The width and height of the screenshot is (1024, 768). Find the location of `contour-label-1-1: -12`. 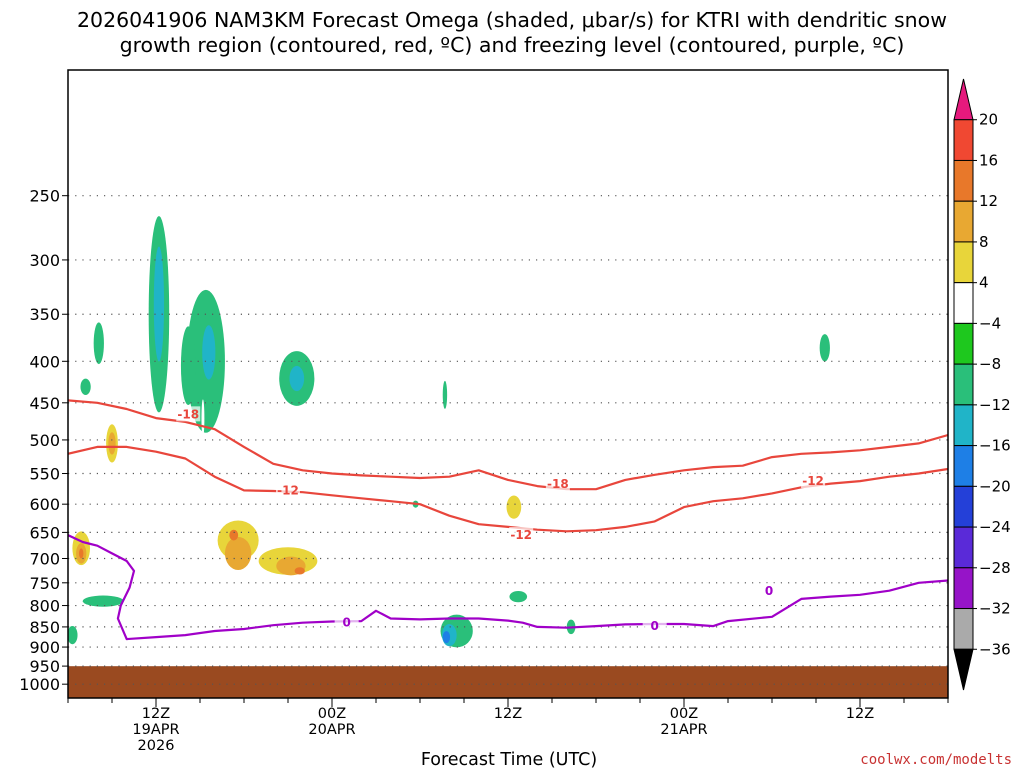

contour-label-1-1: -12 is located at coordinates (521, 535).